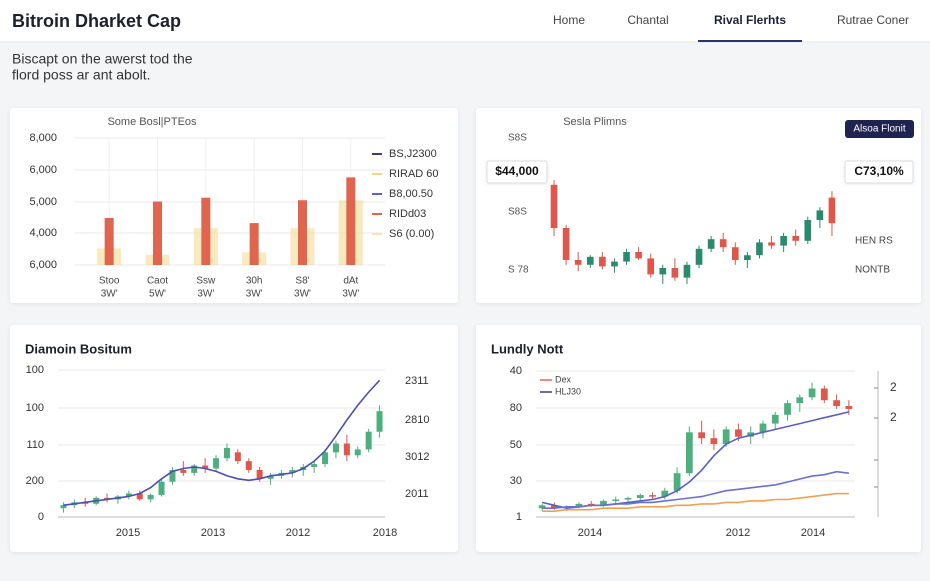  Describe the element at coordinates (519, 517) in the screenshot. I see `y-label: 1` at that location.